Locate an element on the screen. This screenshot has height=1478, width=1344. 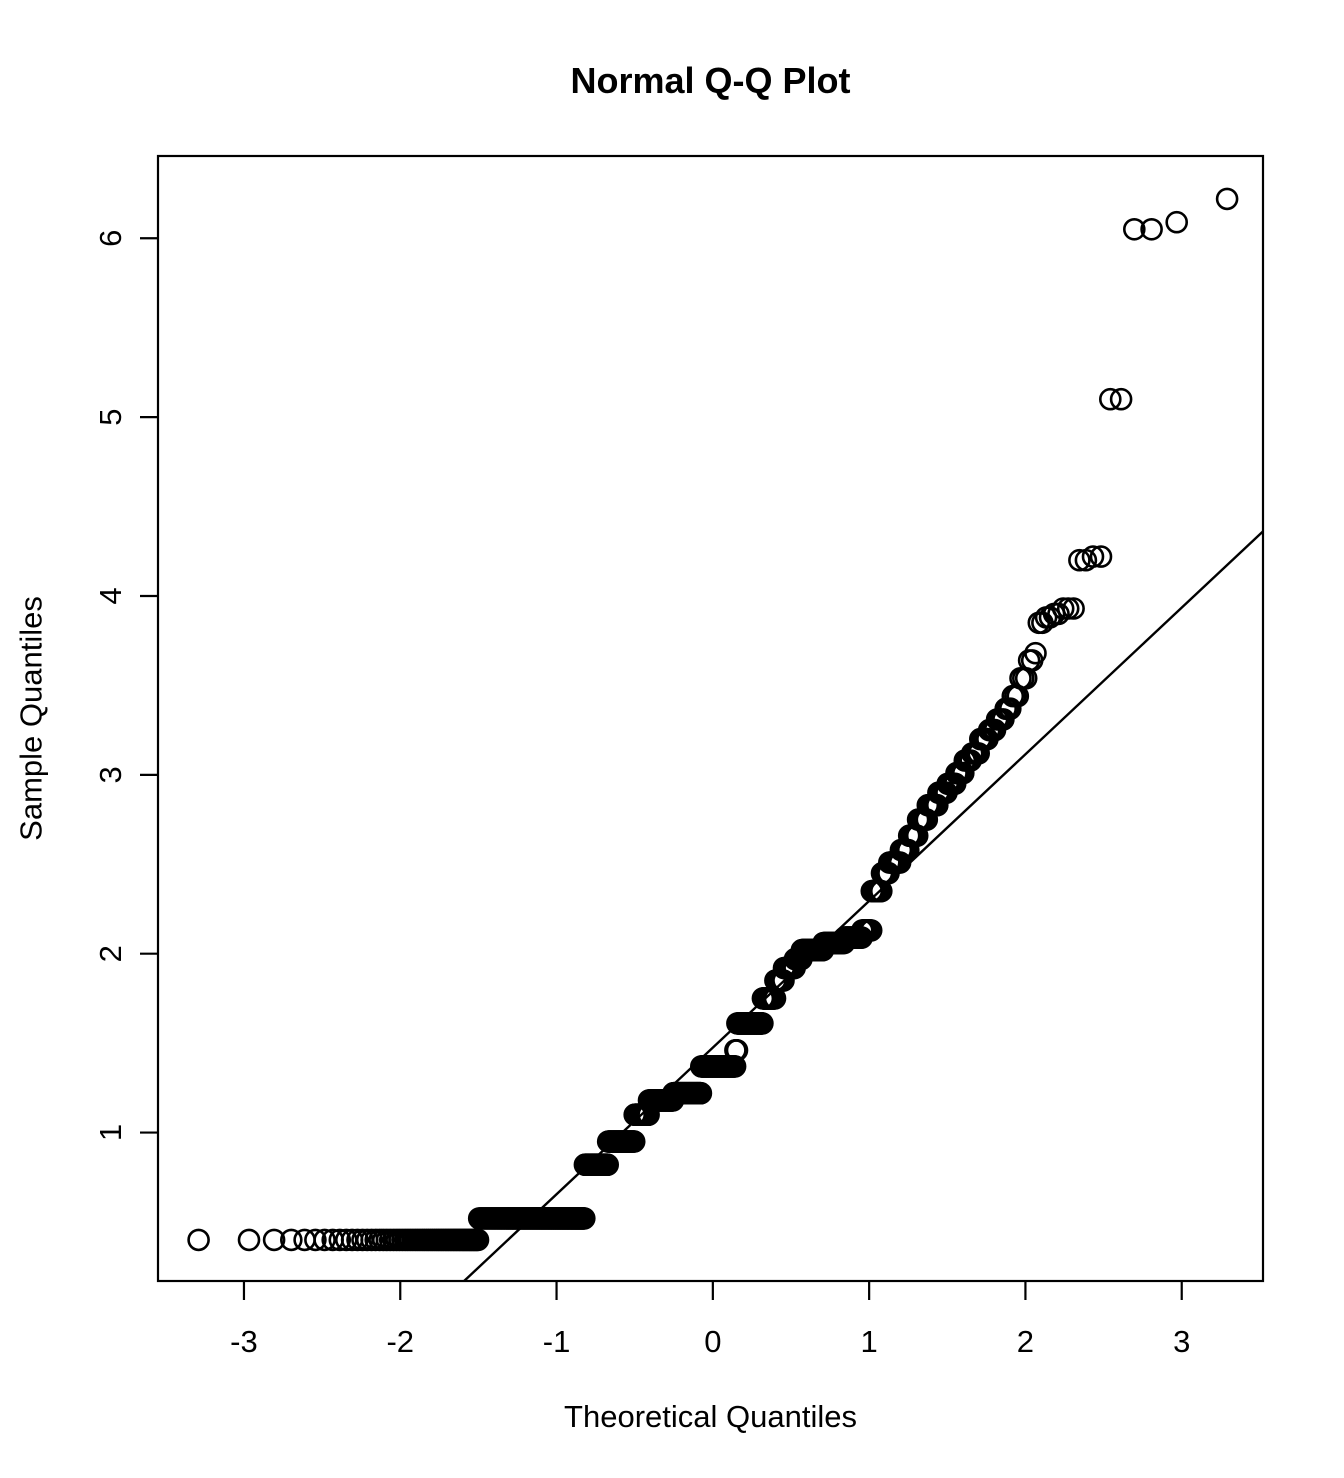
y-tick-label: 3 is located at coordinates (110, 774).